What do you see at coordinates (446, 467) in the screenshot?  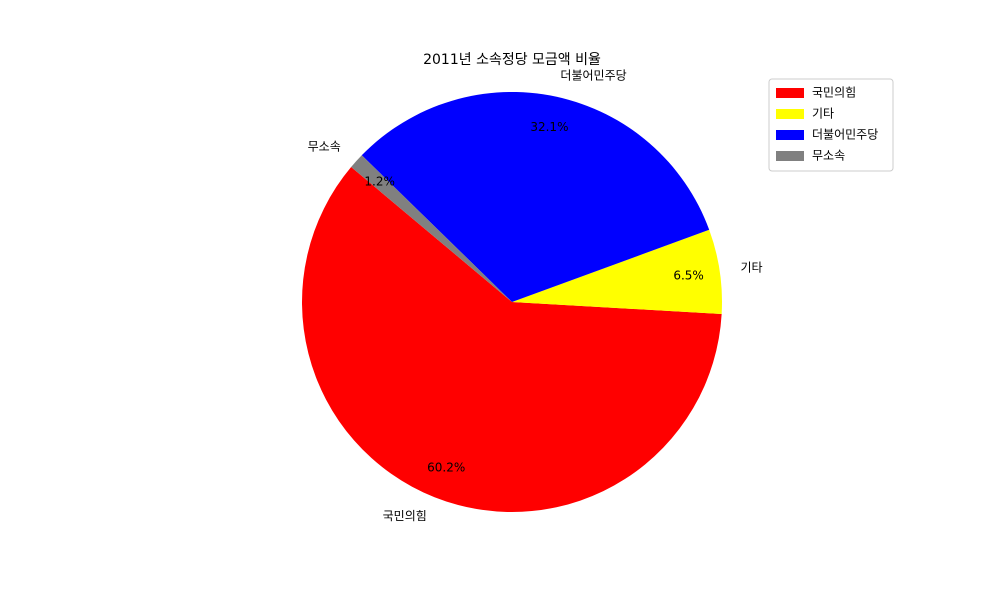 I see `pct-label-0: 60.2%` at bounding box center [446, 467].